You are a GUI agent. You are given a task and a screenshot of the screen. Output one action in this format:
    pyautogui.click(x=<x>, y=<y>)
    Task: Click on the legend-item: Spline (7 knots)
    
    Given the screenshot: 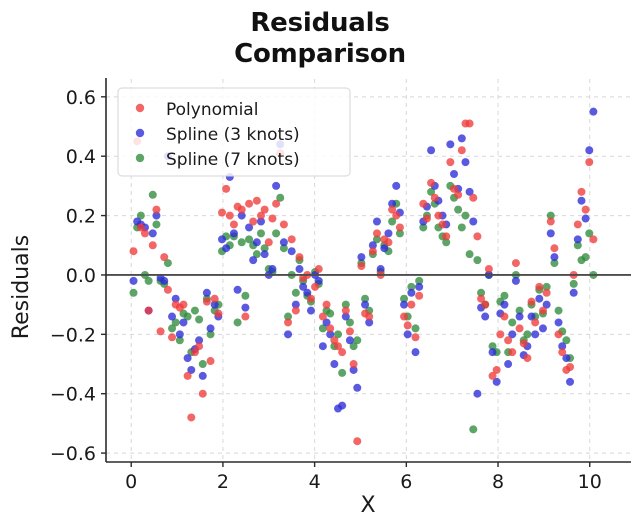 What is the action you would take?
    pyautogui.click(x=217, y=160)
    